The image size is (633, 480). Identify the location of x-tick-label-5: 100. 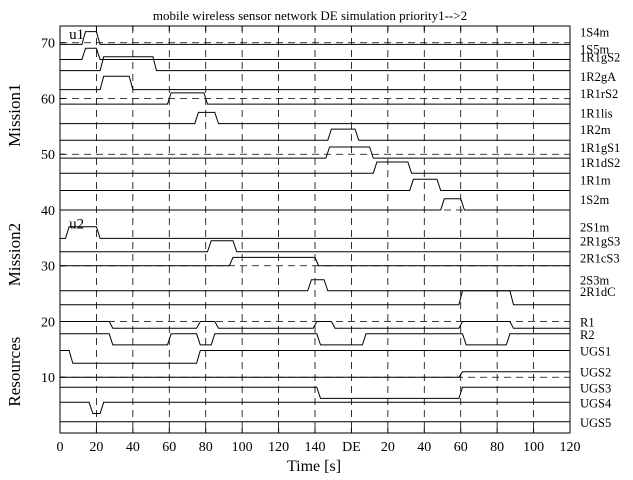
(242, 447).